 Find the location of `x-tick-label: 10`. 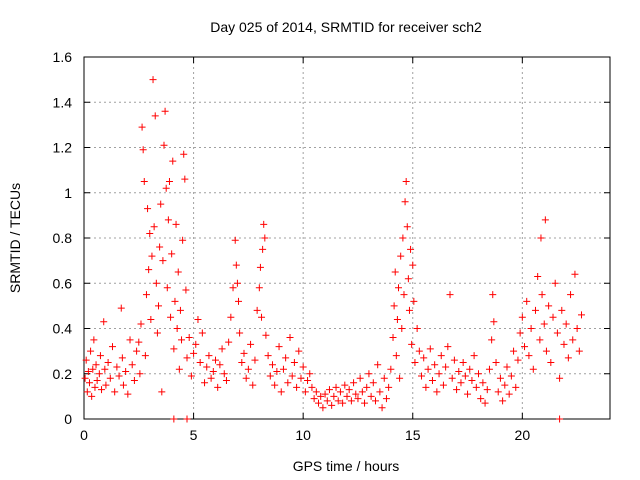

x-tick-label: 10 is located at coordinates (303, 435).